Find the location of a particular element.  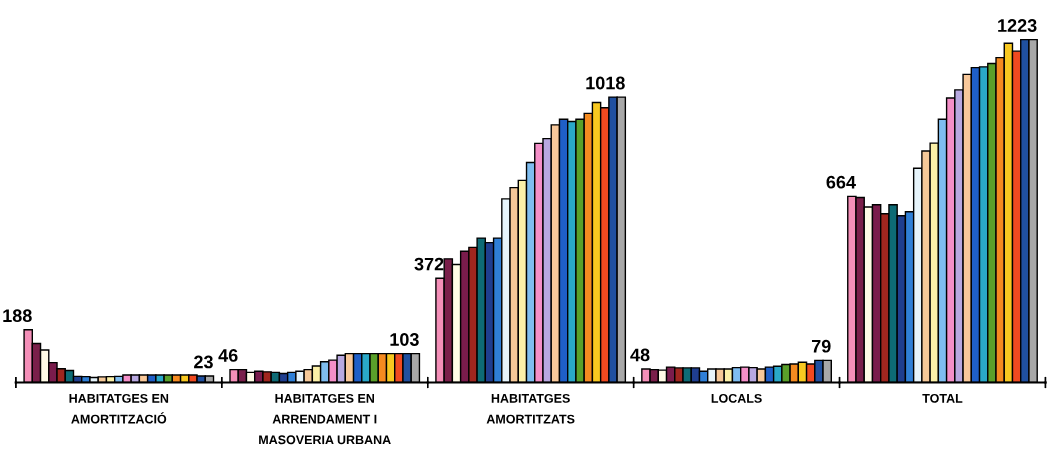

x-tick-label: HABITATGES AMORTITZATS is located at coordinates (530, 408).